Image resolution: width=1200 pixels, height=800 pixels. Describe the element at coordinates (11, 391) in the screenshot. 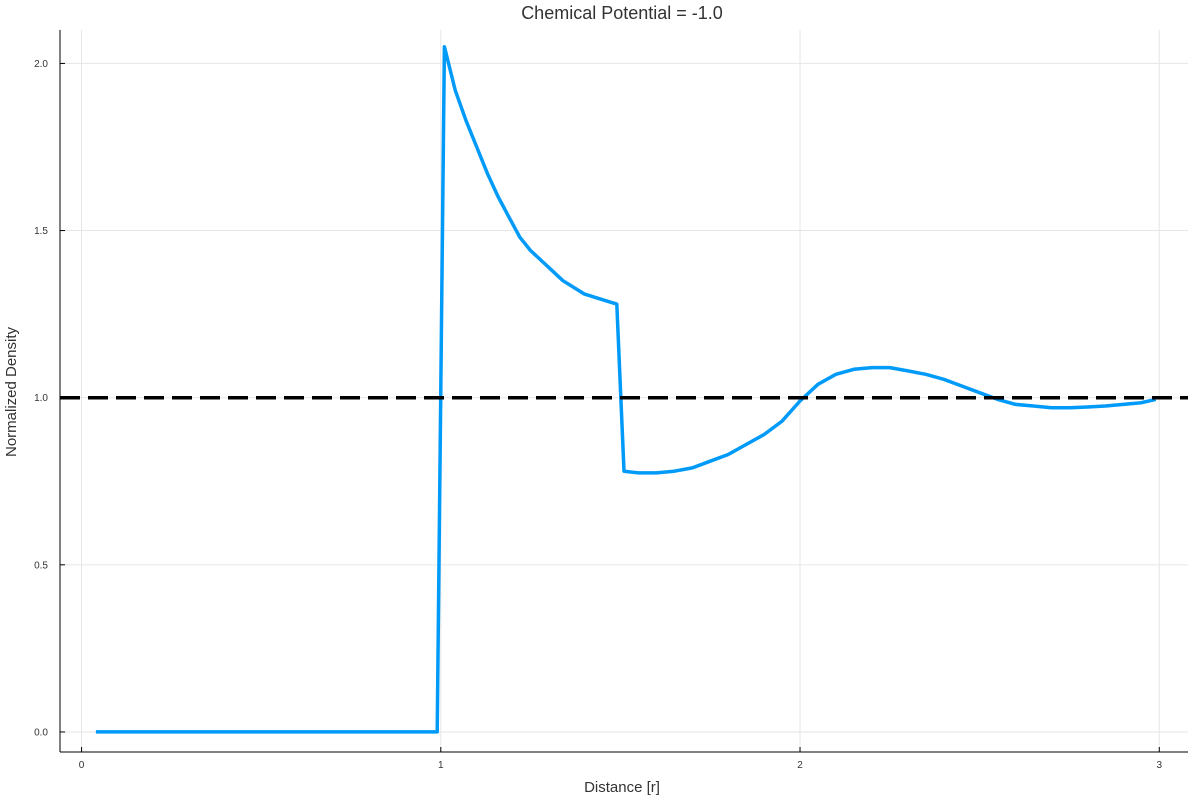

I see `y-axis-label: Normalized Density` at that location.